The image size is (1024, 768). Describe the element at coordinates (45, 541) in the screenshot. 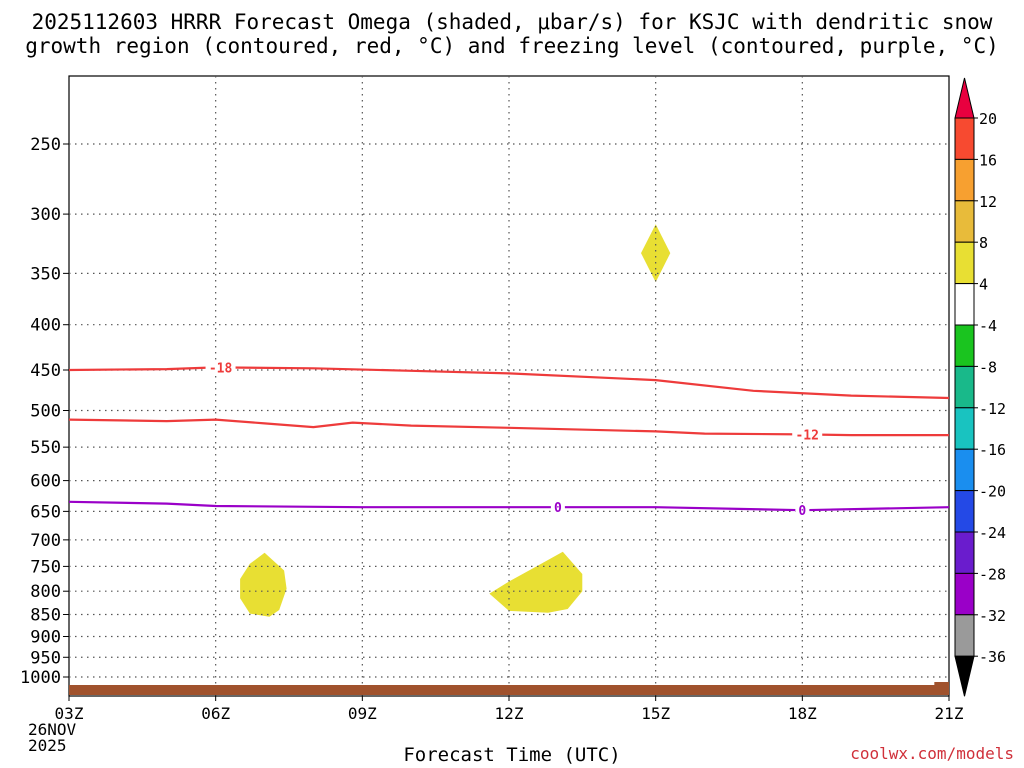

I see `y-tick-label: 700` at that location.